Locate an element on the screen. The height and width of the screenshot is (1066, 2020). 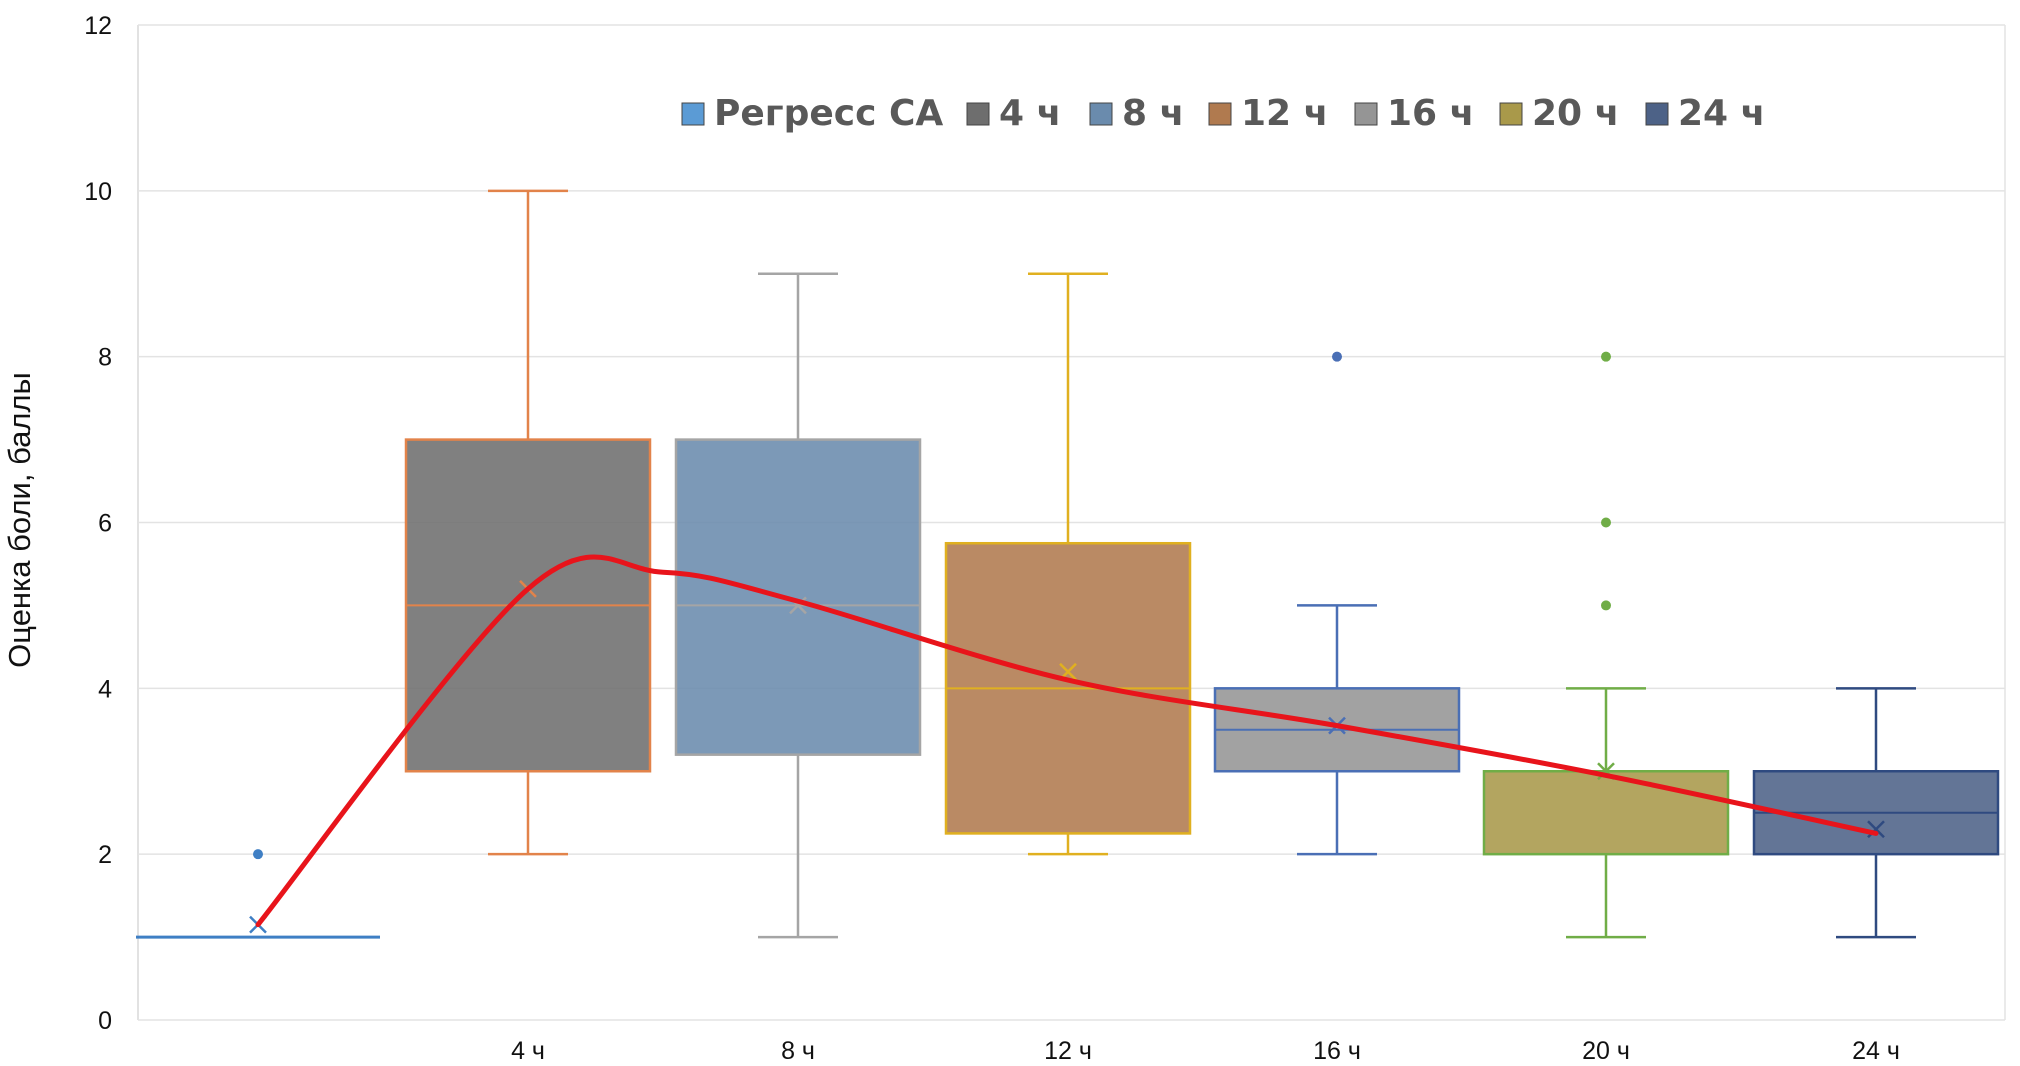
y-tick-label: 10 is located at coordinates (98, 192).